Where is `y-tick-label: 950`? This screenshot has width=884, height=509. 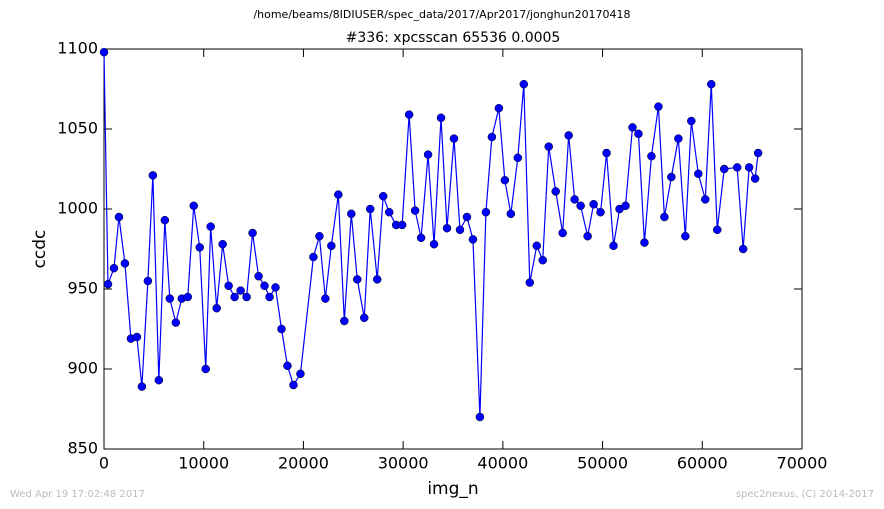 y-tick-label: 950 is located at coordinates (82, 288).